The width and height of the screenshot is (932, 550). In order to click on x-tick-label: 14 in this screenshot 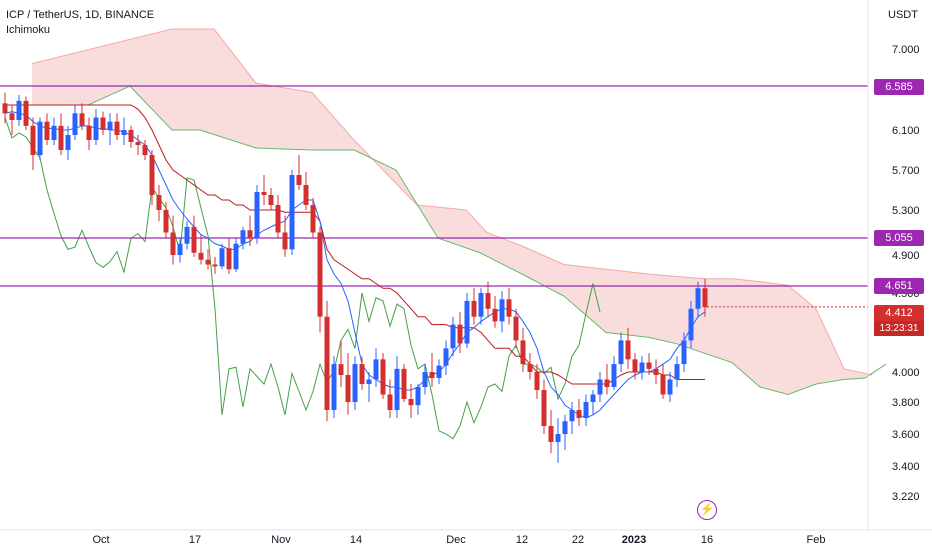, I will do `click(356, 540)`.